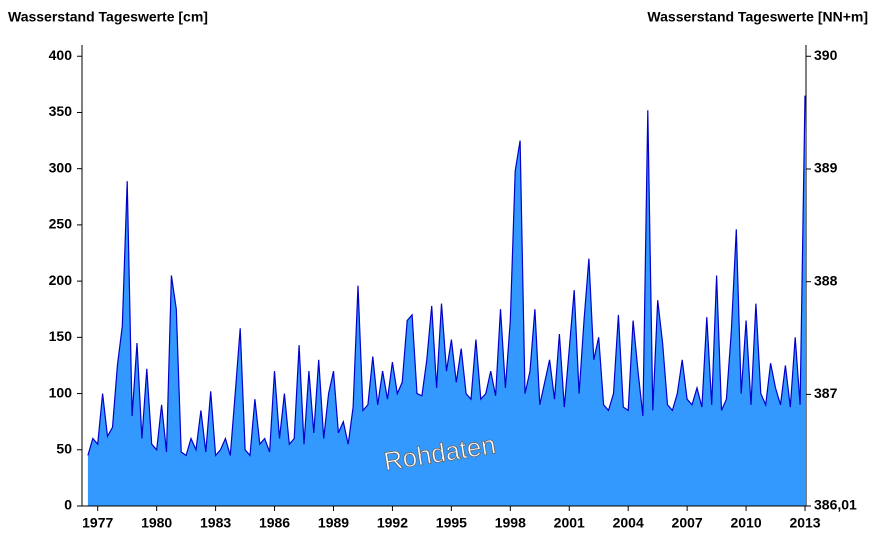 The image size is (876, 539). Describe the element at coordinates (451, 523) in the screenshot. I see `x-tick-label: 1995` at that location.